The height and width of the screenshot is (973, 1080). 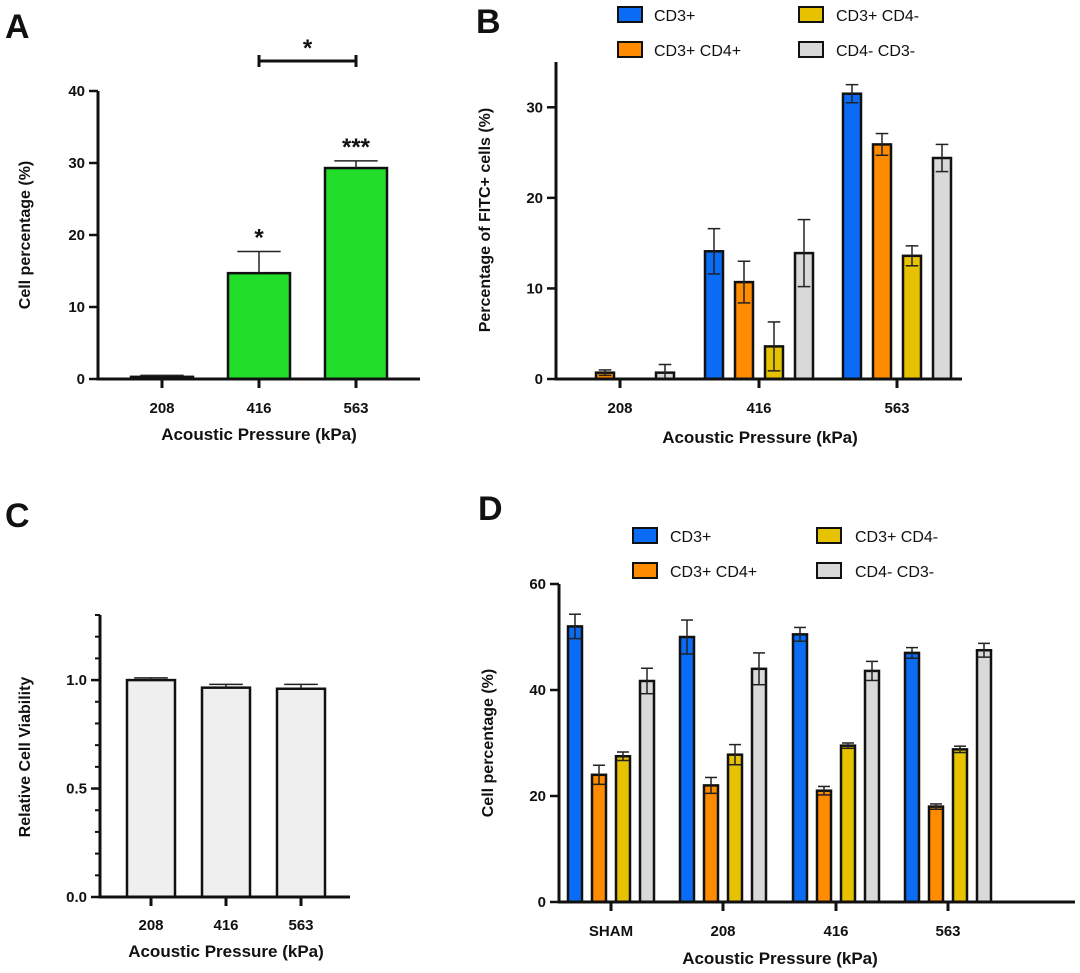 What do you see at coordinates (17, 516) in the screenshot?
I see `panel-letter: C` at bounding box center [17, 516].